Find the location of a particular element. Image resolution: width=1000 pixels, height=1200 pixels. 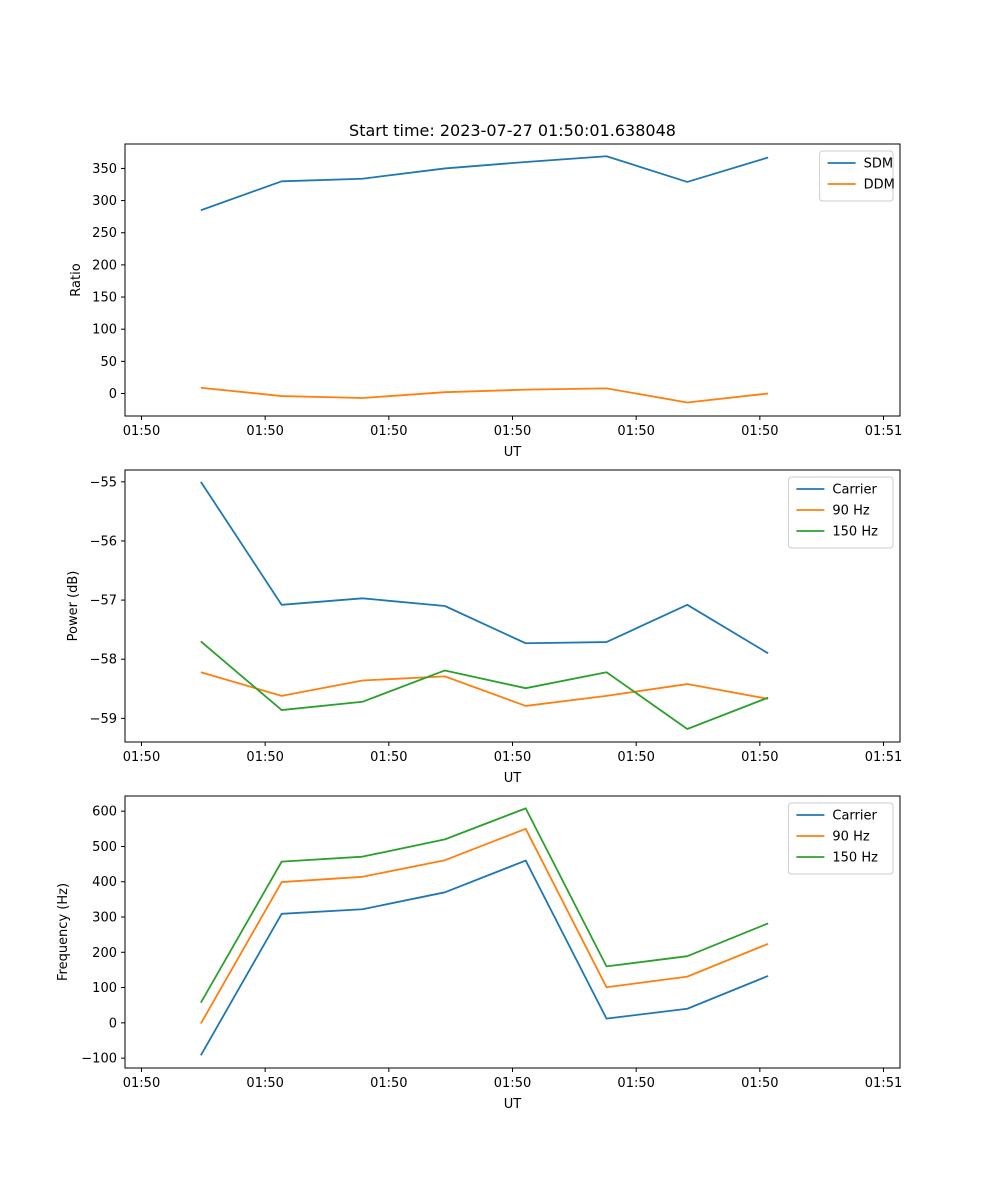

y-tick-label: 400 is located at coordinates (104, 882).